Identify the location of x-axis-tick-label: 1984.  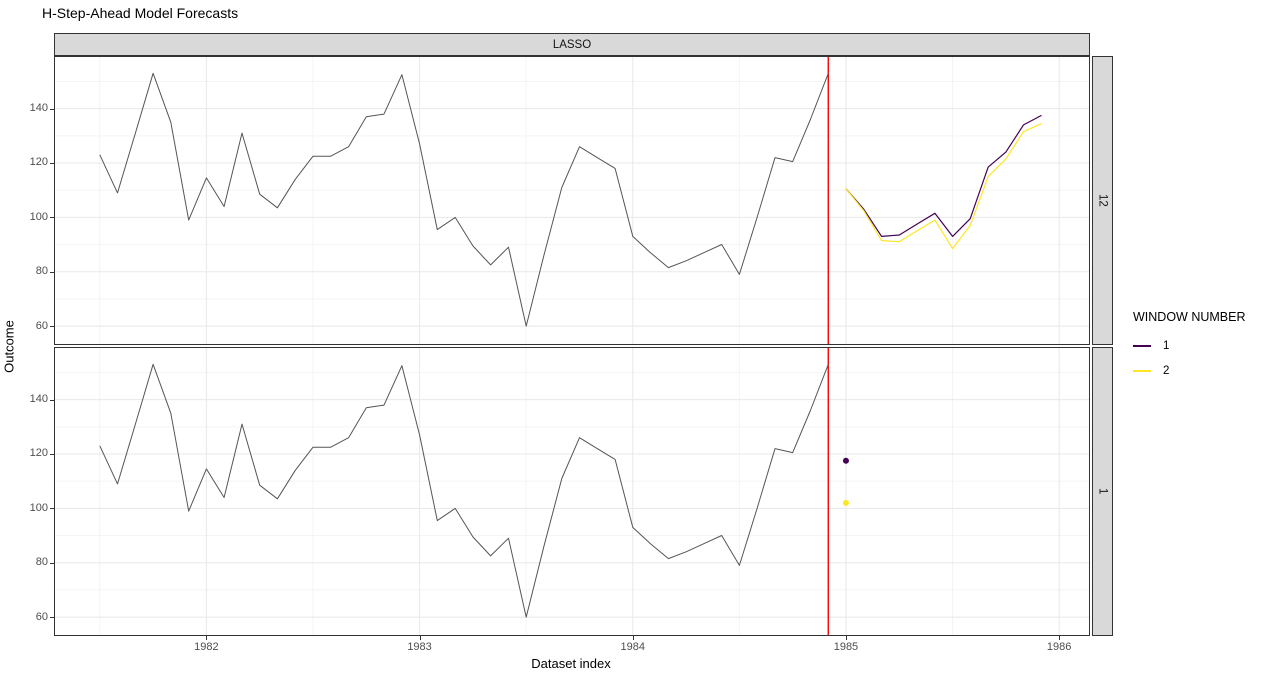
(632, 647).